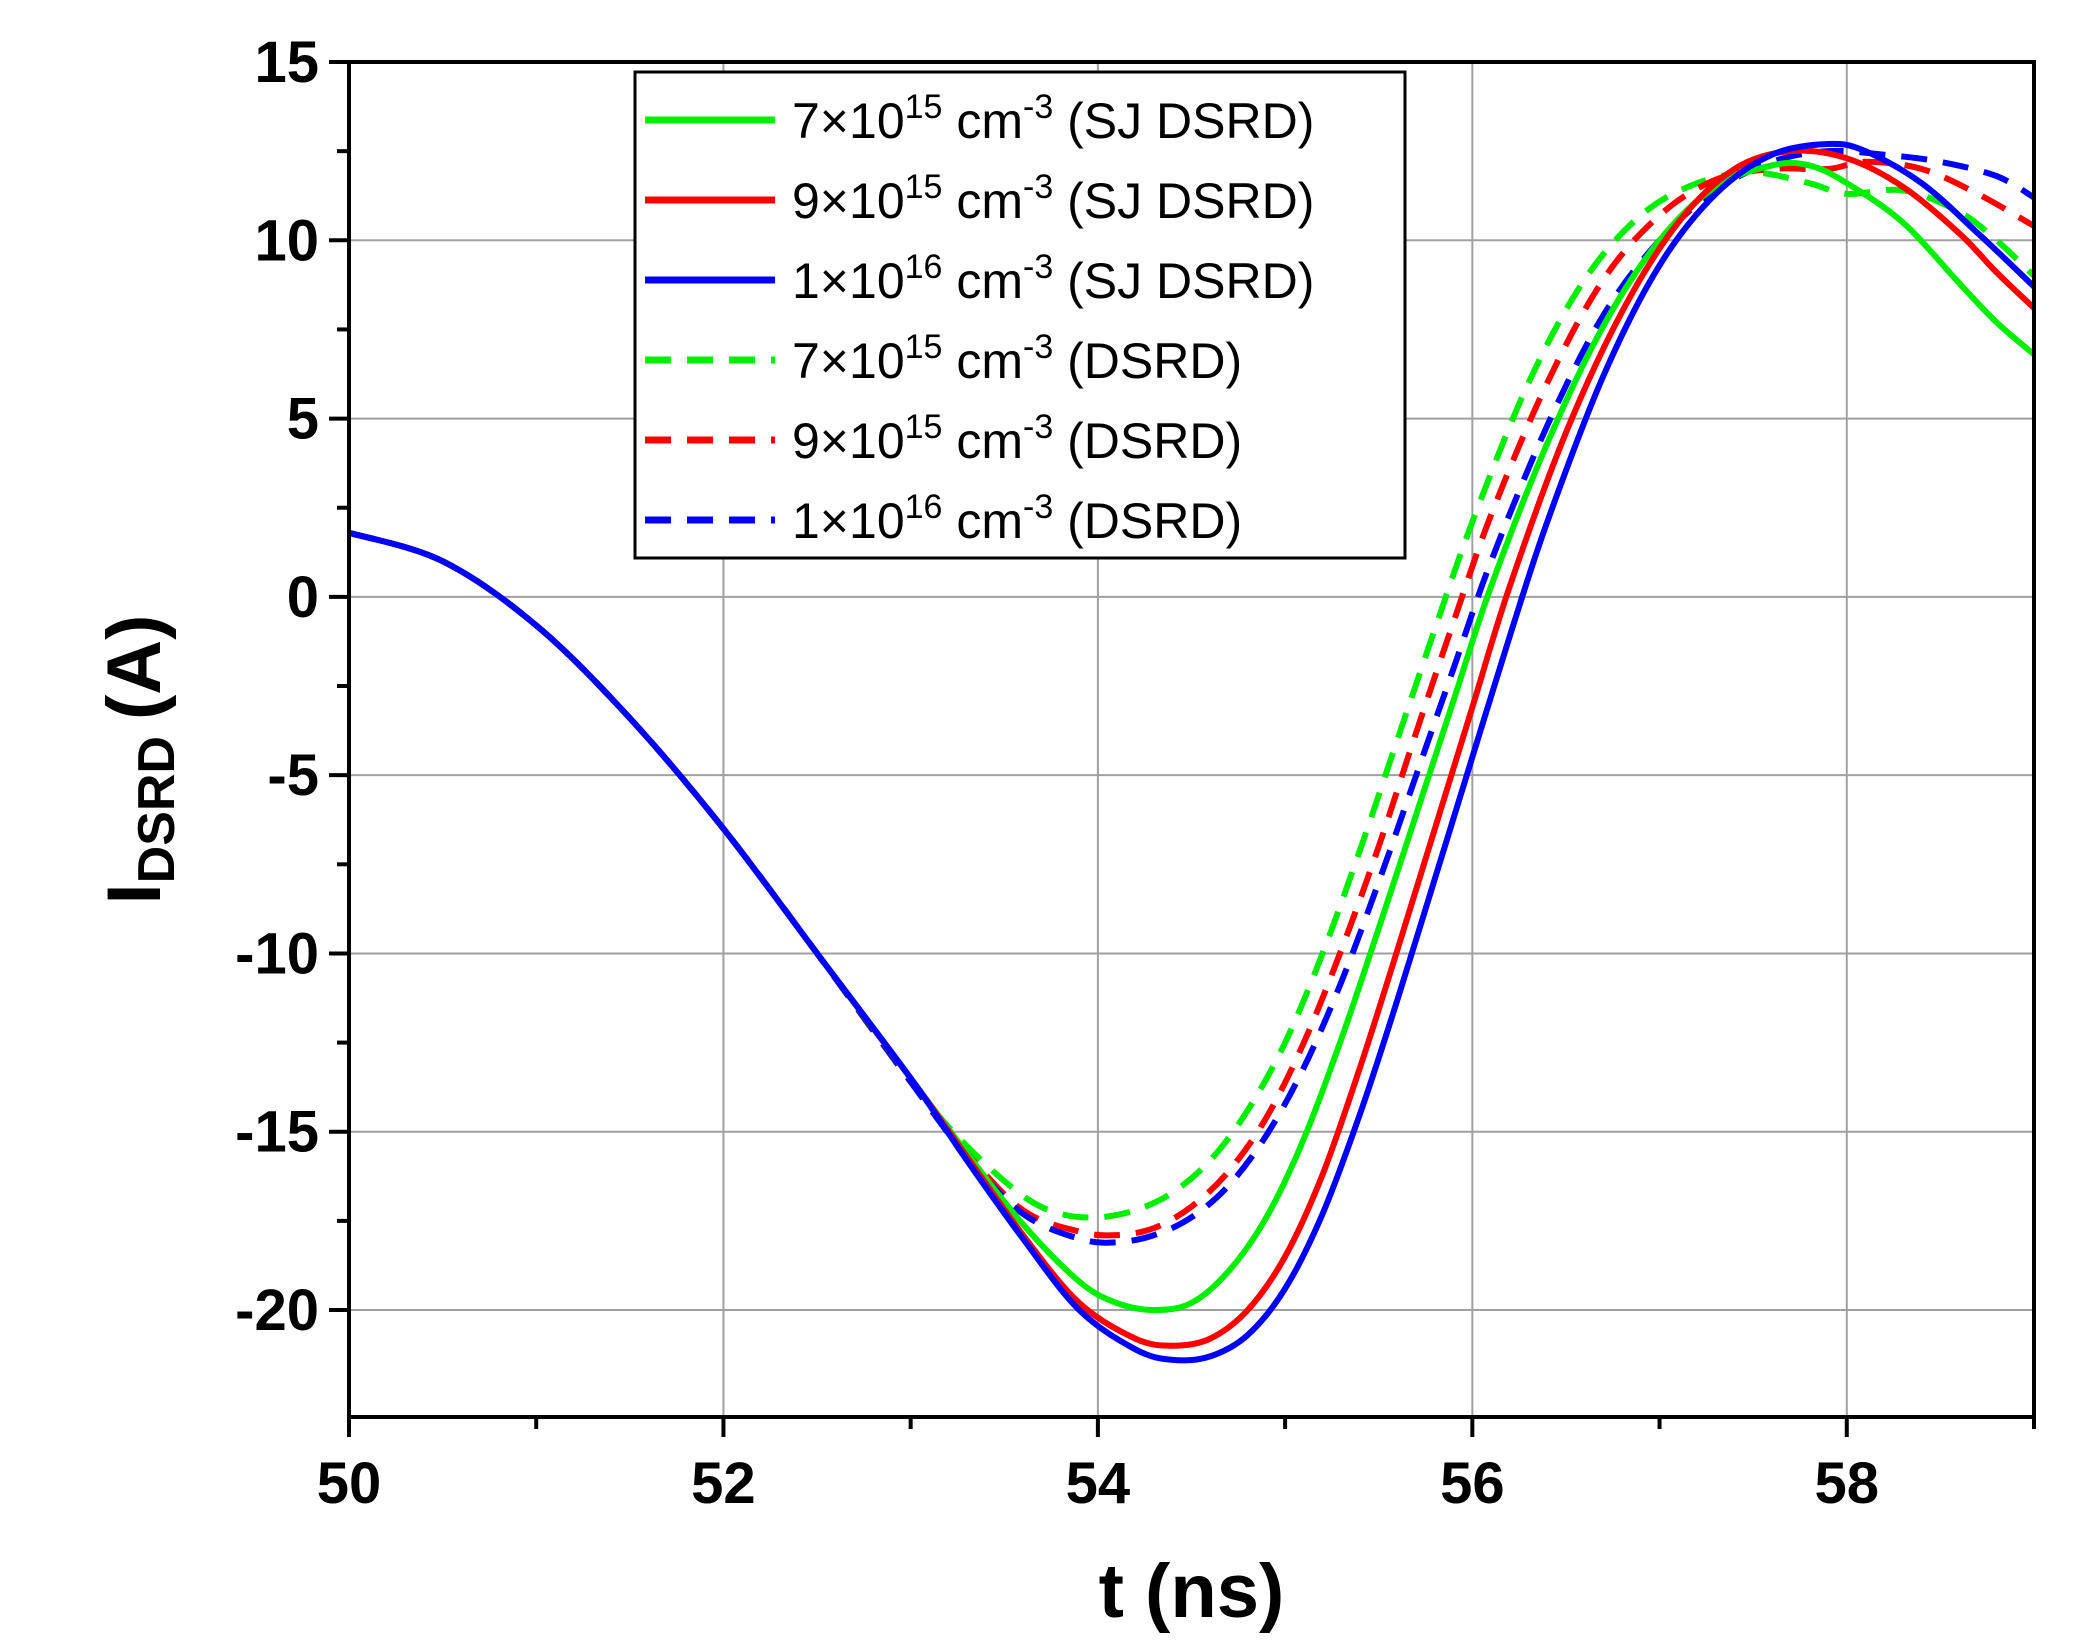 This screenshot has height=1644, width=2080. I want to click on y-axis-title-main: I, so click(134, 893).